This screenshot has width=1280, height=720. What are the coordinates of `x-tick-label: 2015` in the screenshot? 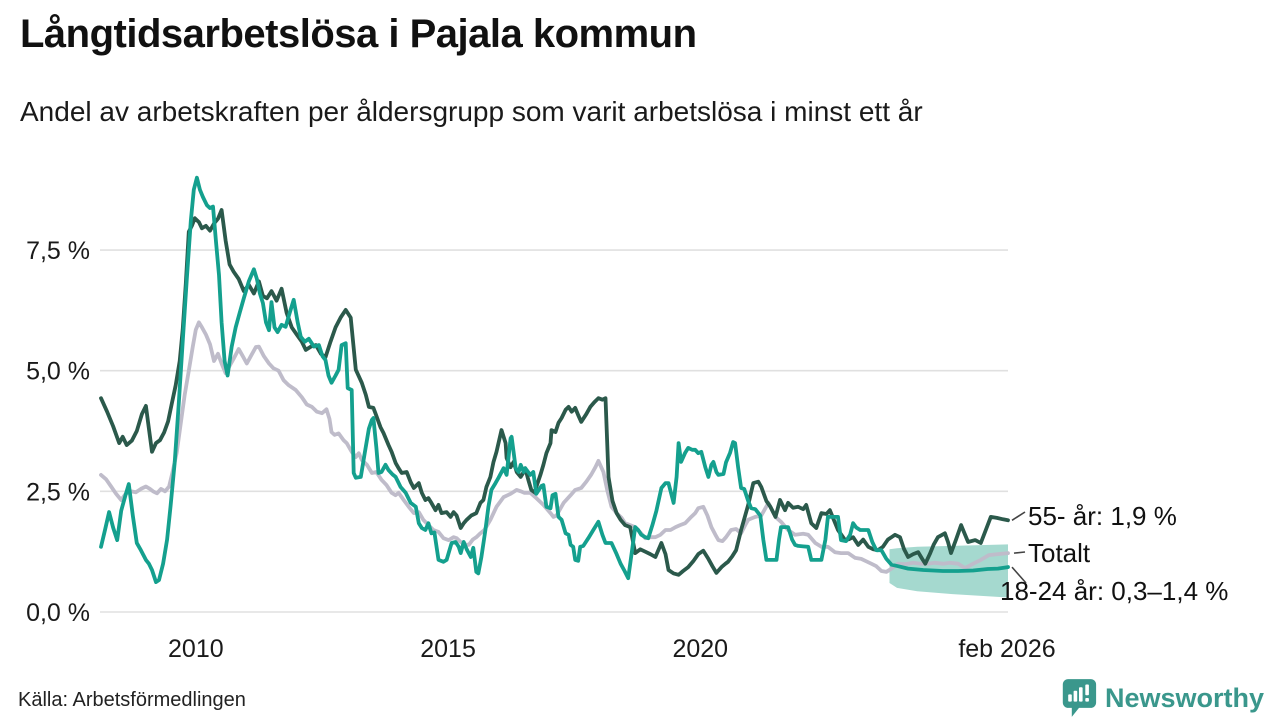 It's located at (448, 649).